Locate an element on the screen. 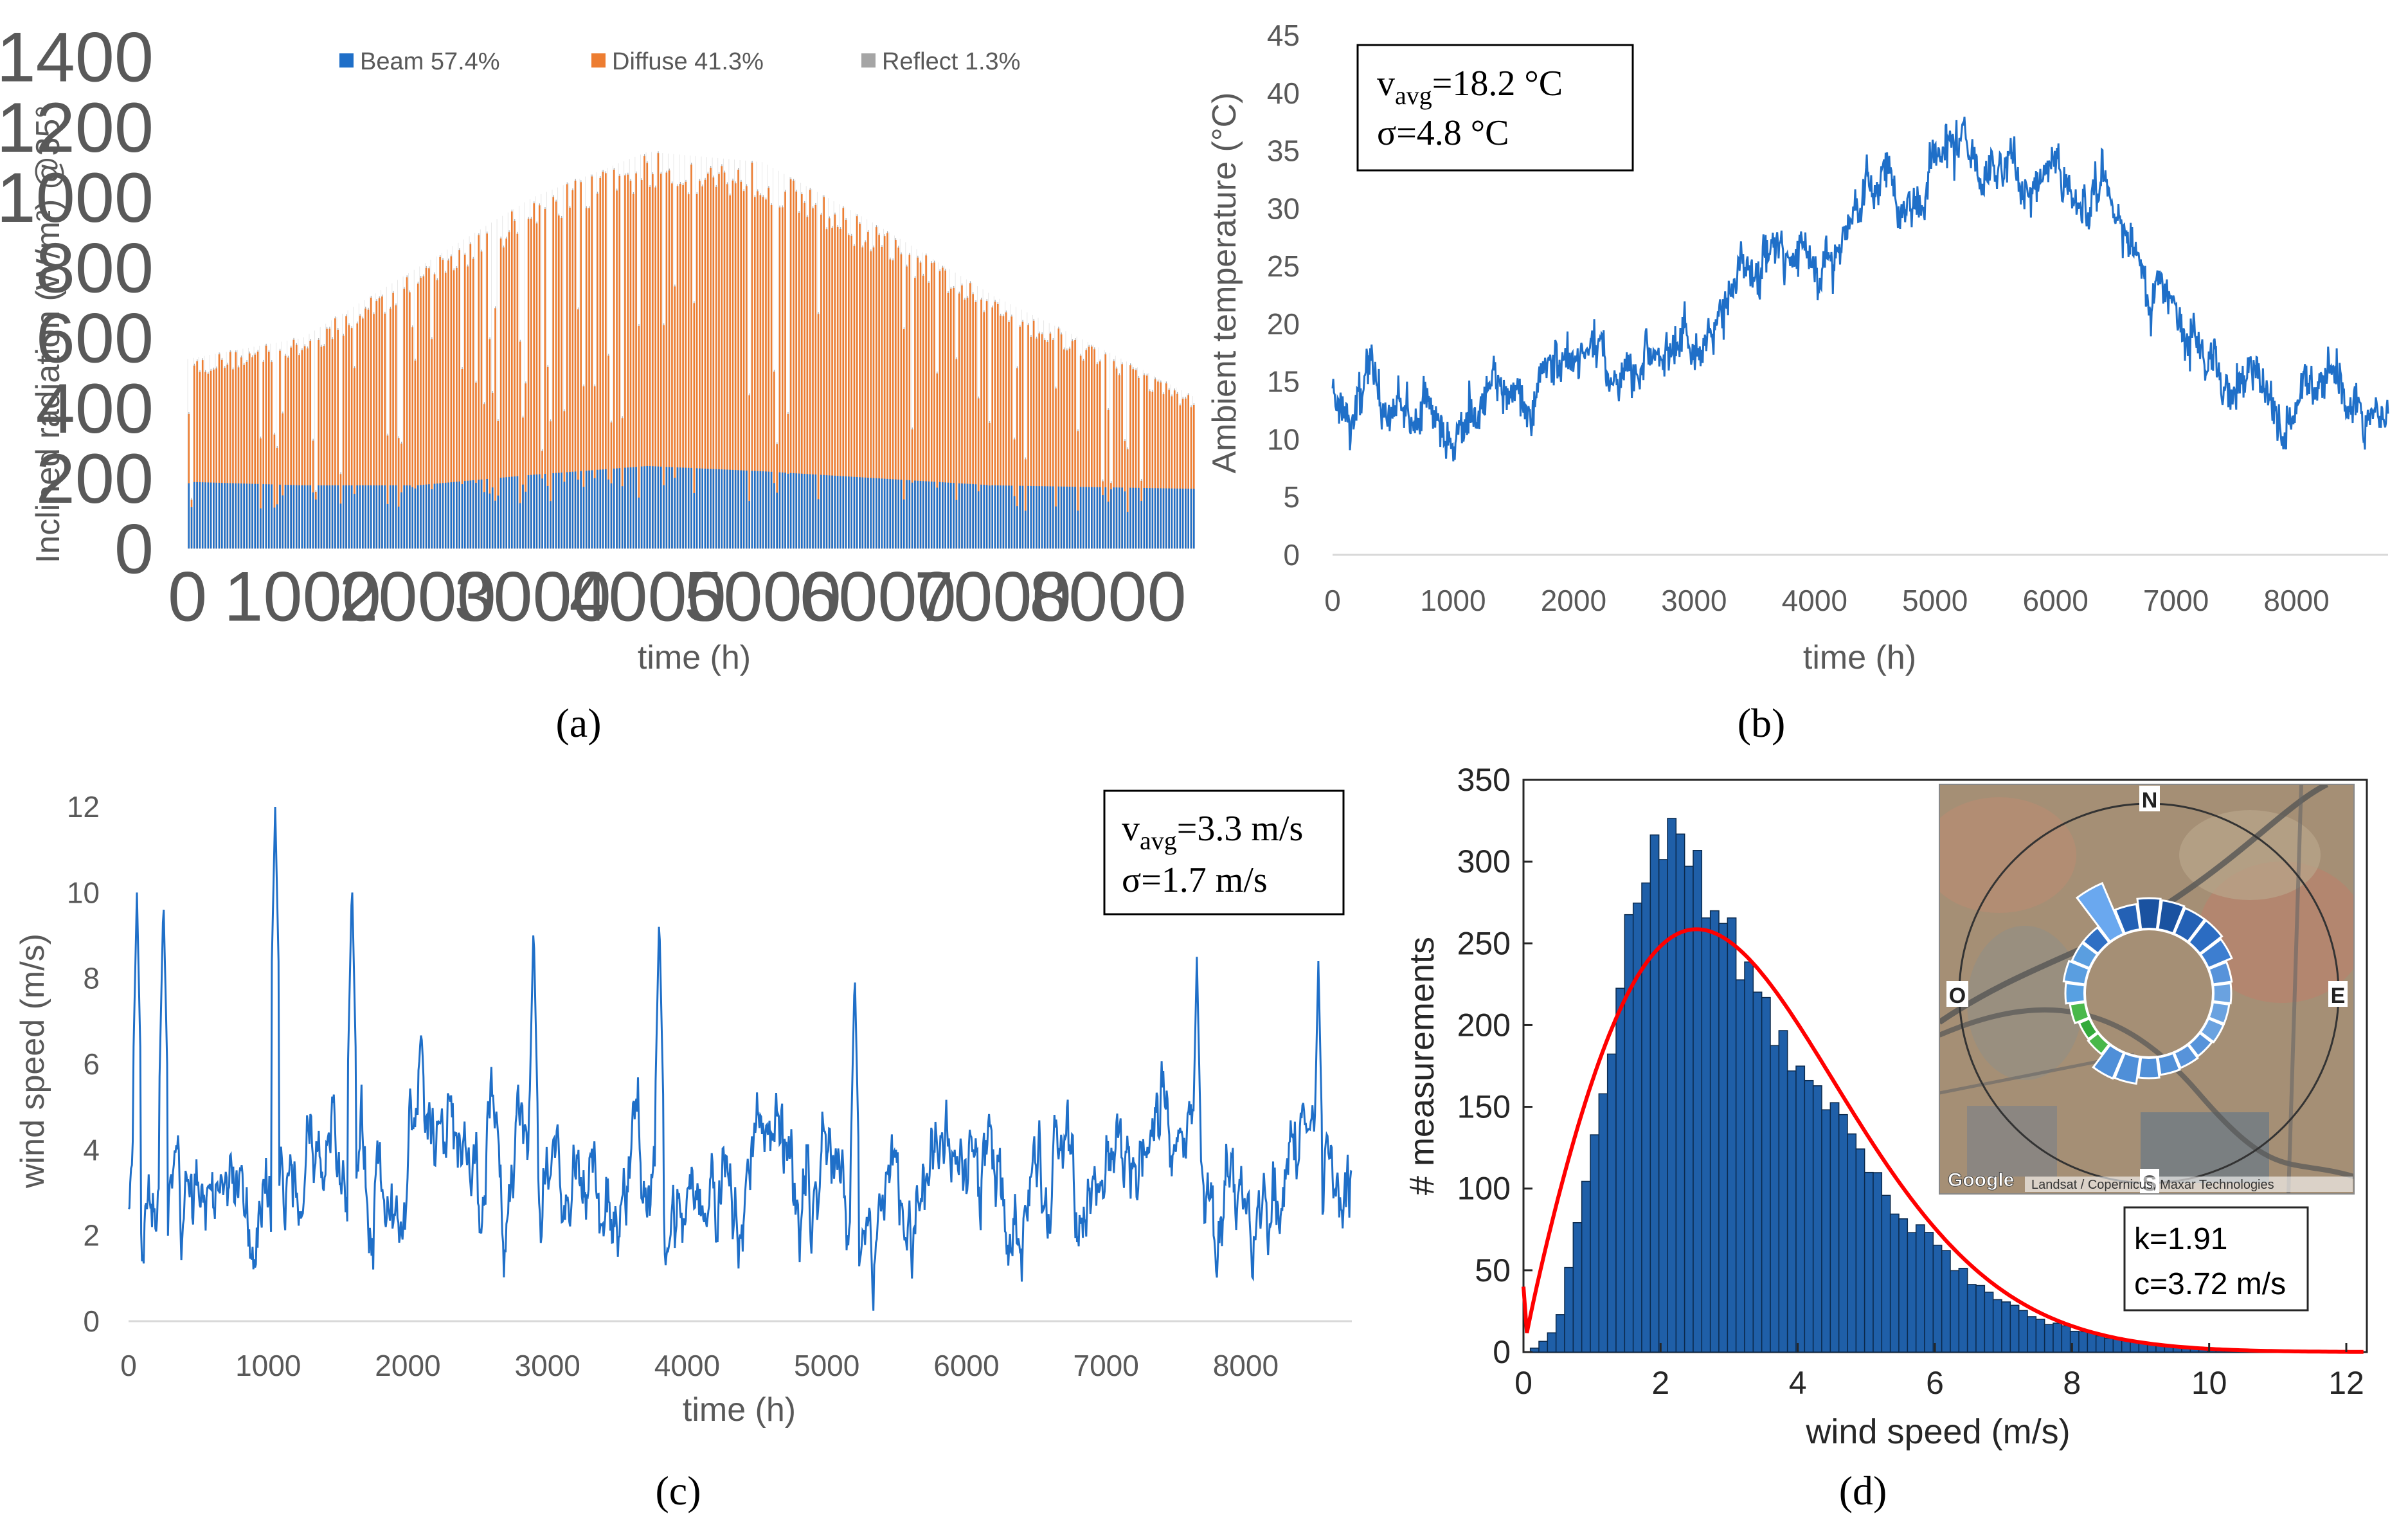  panel-a-ytick: 1200 is located at coordinates (77, 128).